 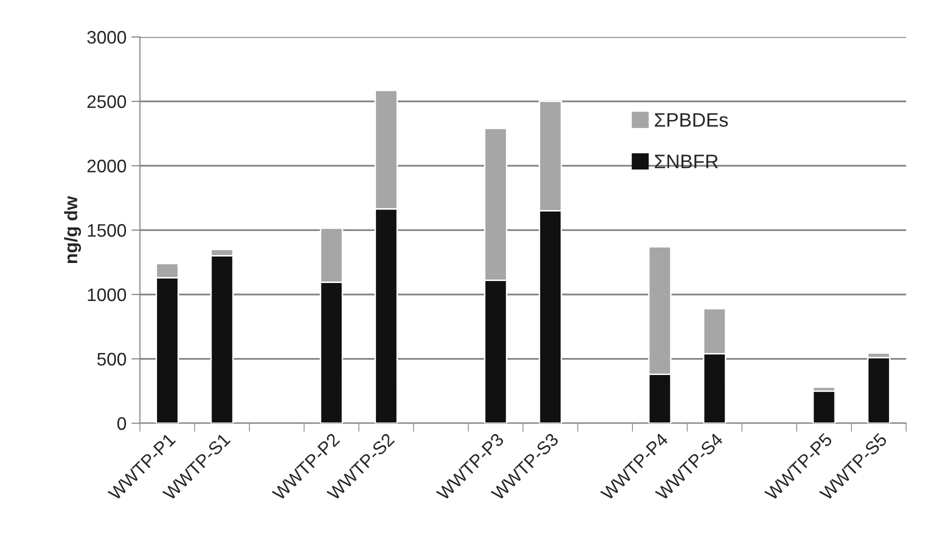 I want to click on y-tick-label: 1000, so click(x=107, y=295).